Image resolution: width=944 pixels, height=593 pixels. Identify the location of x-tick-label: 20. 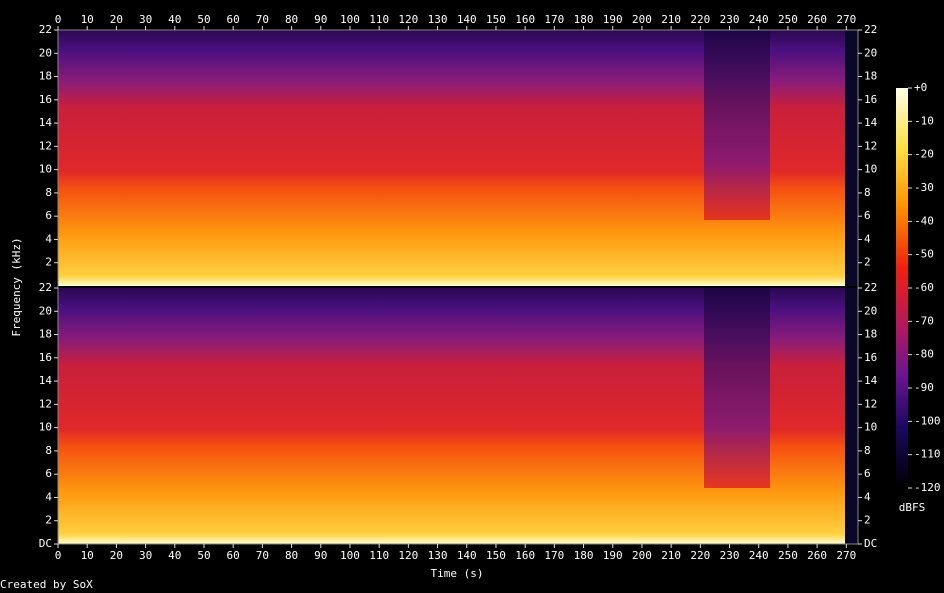
(116, 19).